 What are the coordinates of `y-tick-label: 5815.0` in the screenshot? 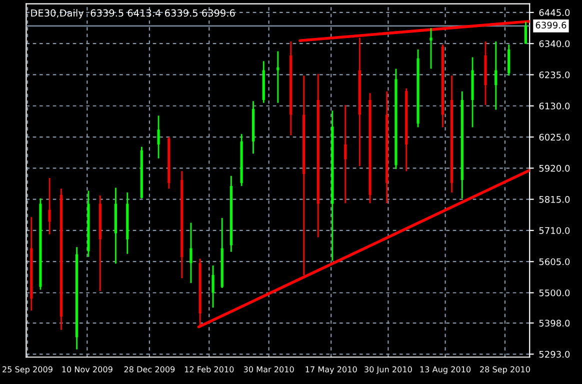 It's located at (554, 199).